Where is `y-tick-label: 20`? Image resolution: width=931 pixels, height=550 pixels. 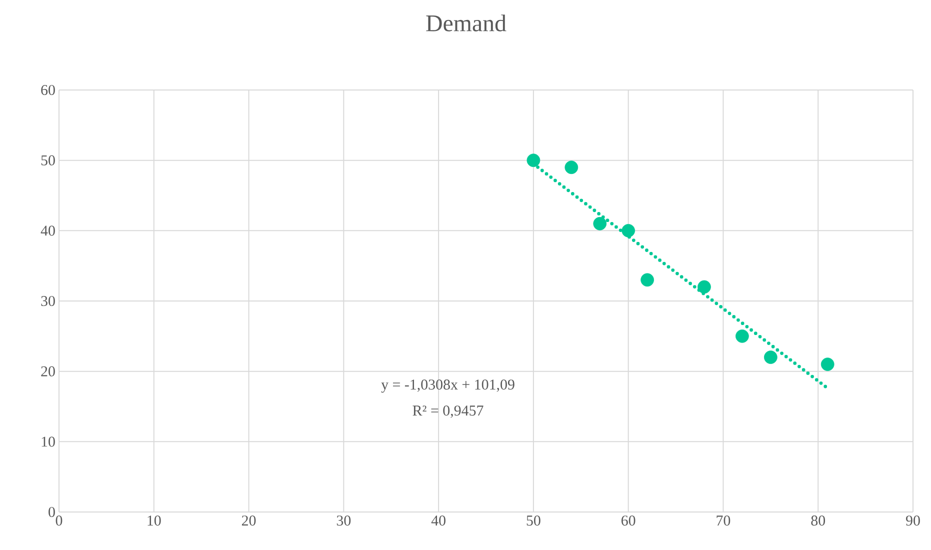 y-tick-label: 20 is located at coordinates (48, 371).